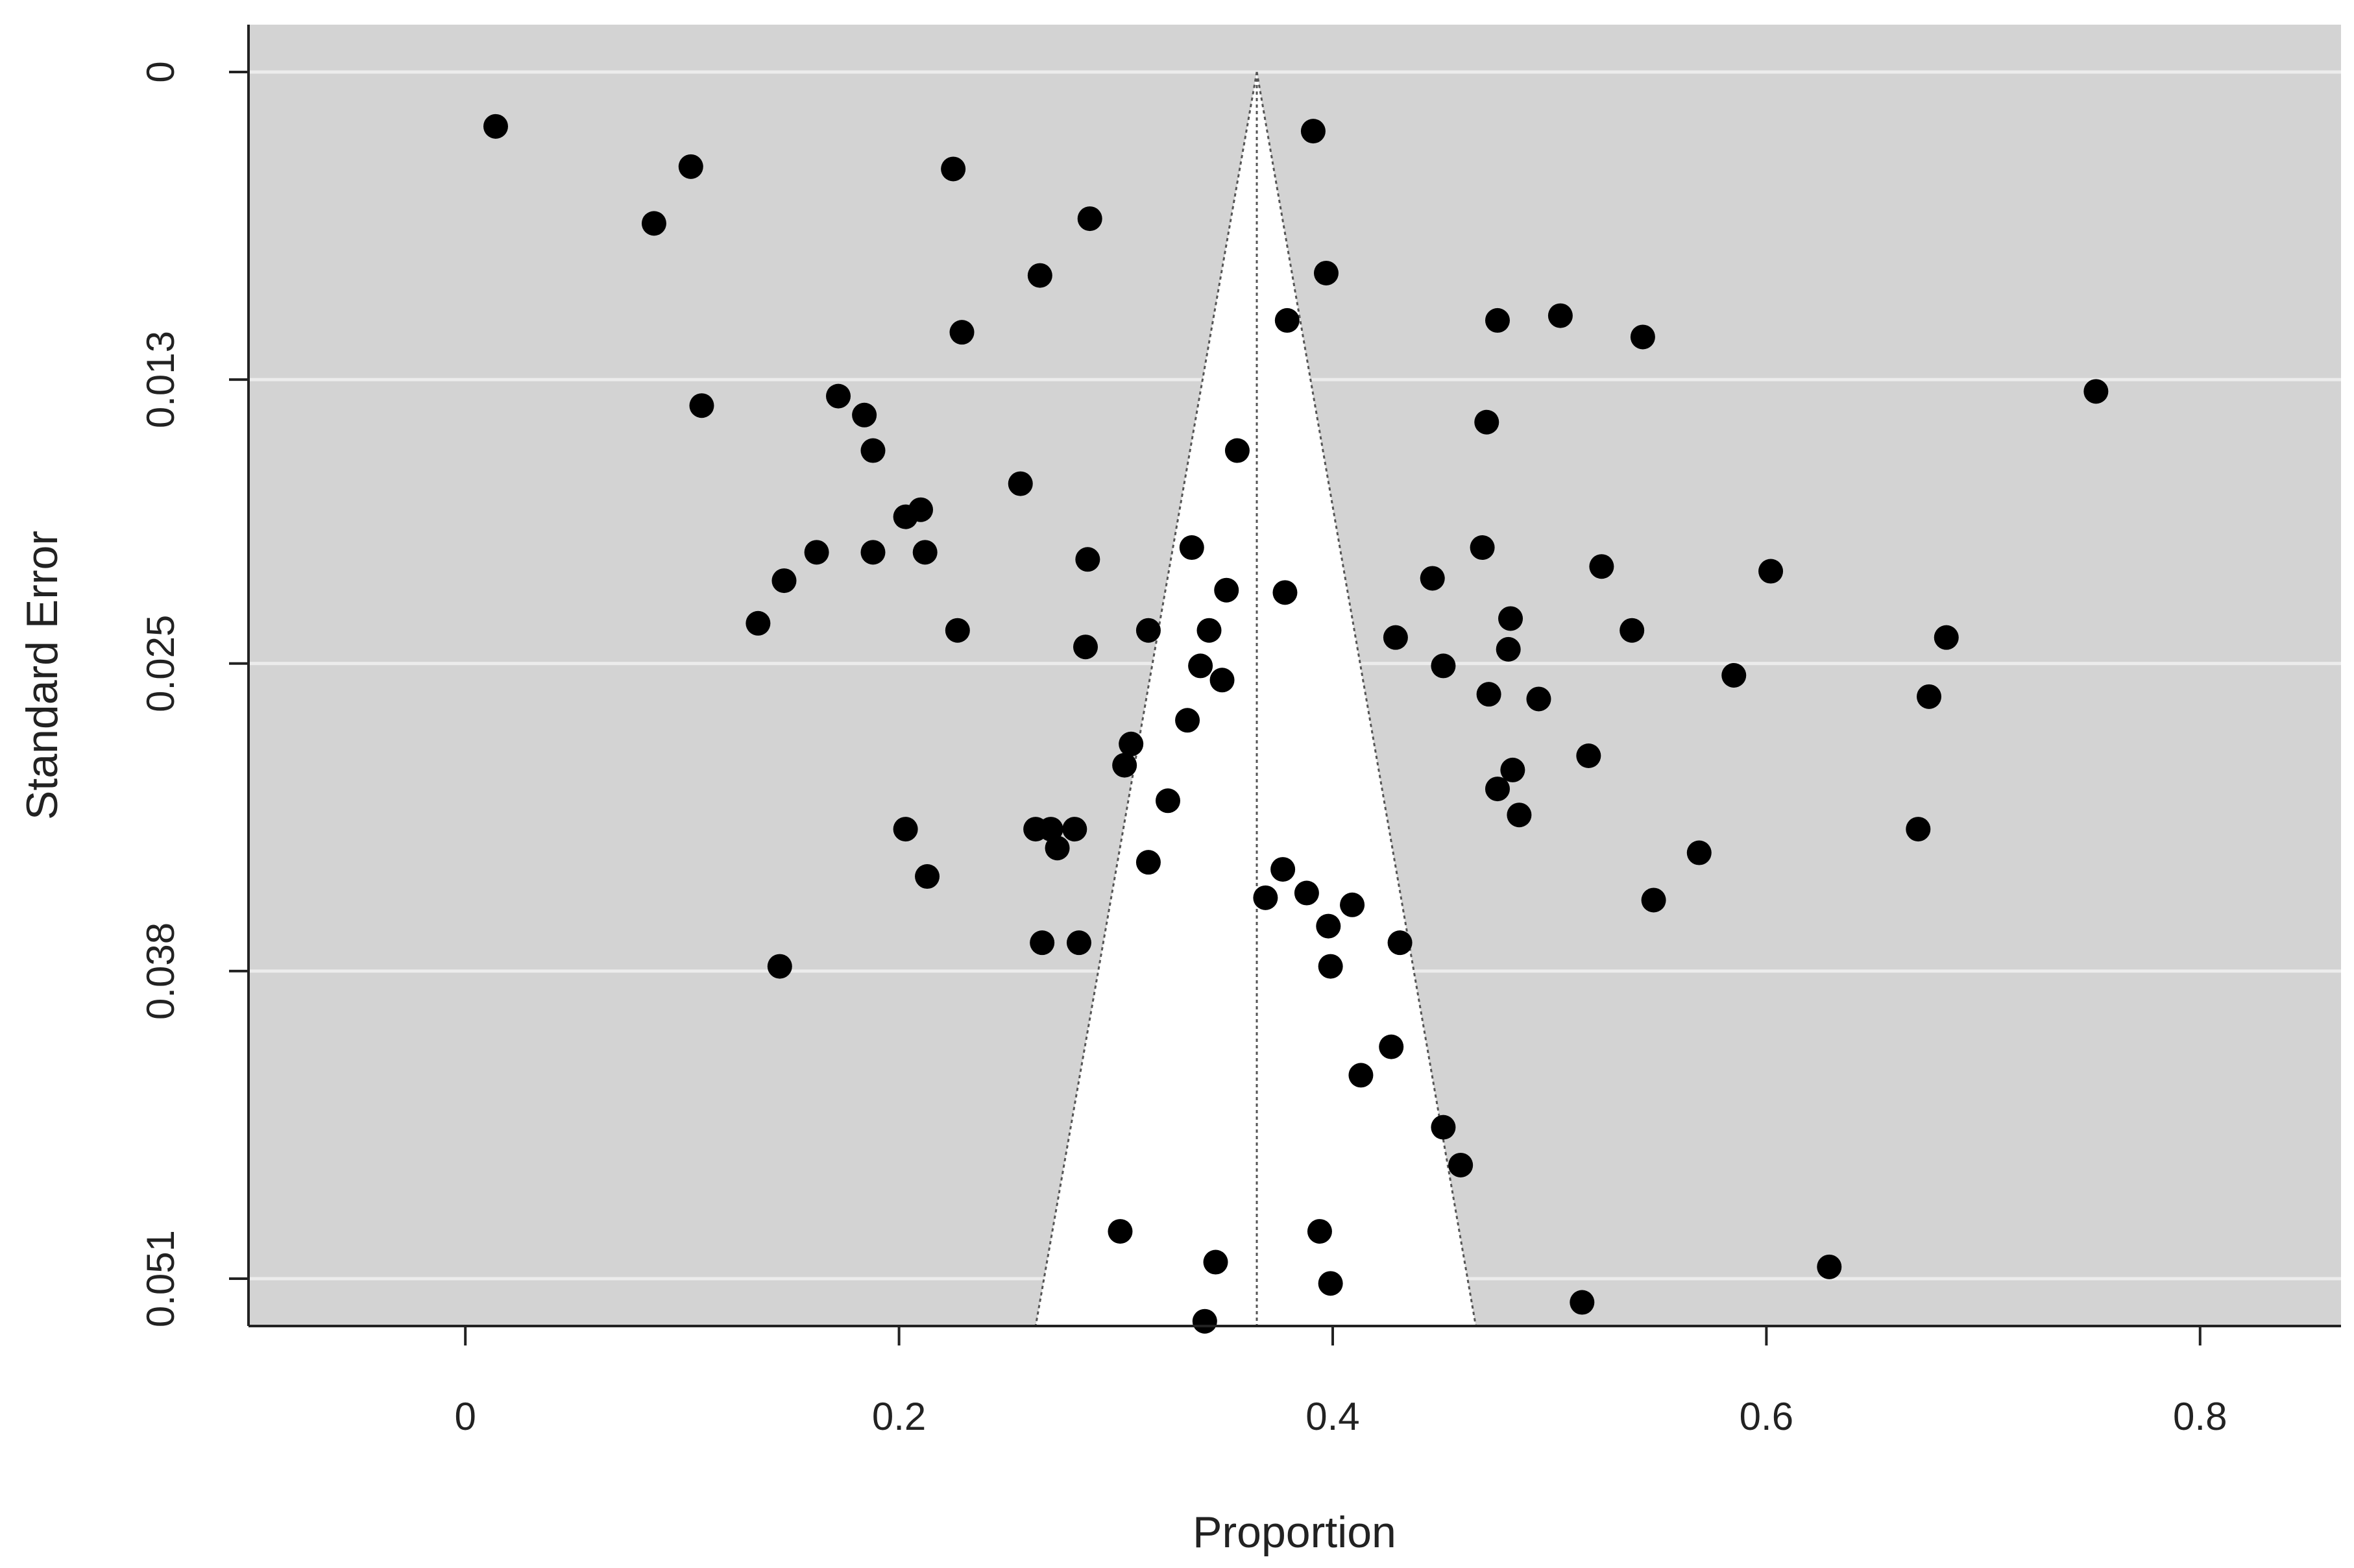 This screenshot has height=1568, width=2354. I want to click on y-tick-label-1: 0.013, so click(161, 379).